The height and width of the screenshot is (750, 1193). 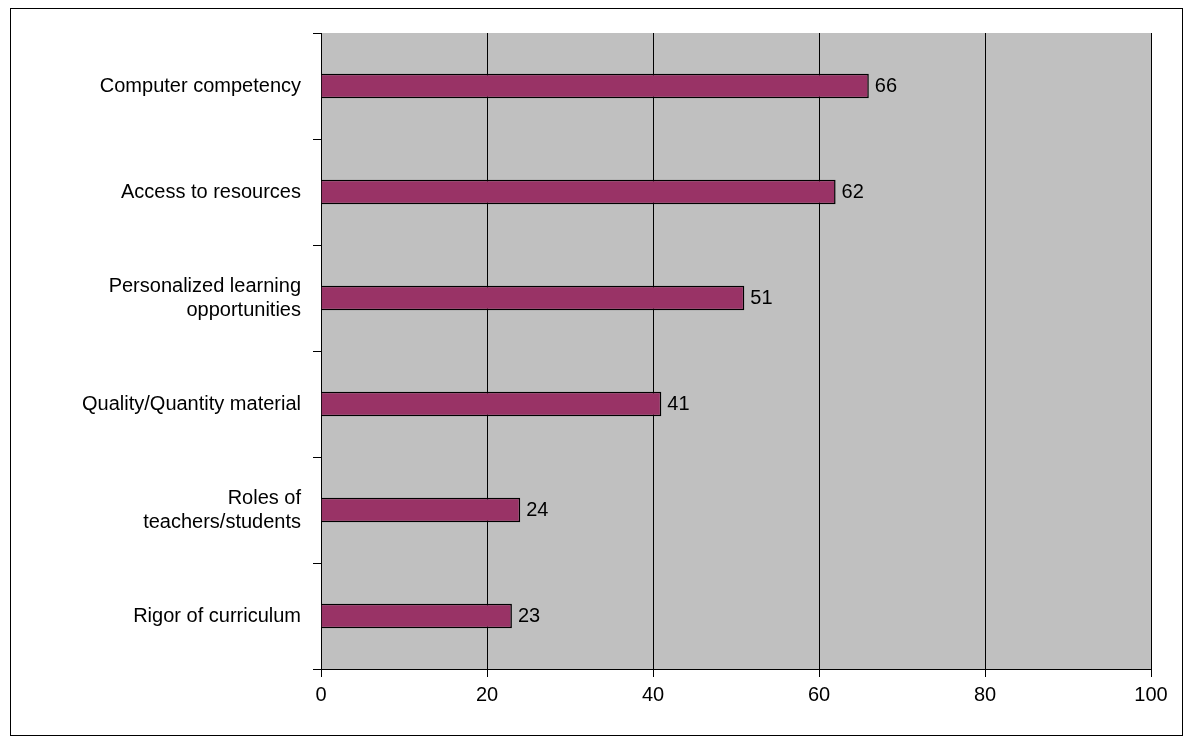 What do you see at coordinates (653, 693) in the screenshot?
I see `x-tick-label: 40` at bounding box center [653, 693].